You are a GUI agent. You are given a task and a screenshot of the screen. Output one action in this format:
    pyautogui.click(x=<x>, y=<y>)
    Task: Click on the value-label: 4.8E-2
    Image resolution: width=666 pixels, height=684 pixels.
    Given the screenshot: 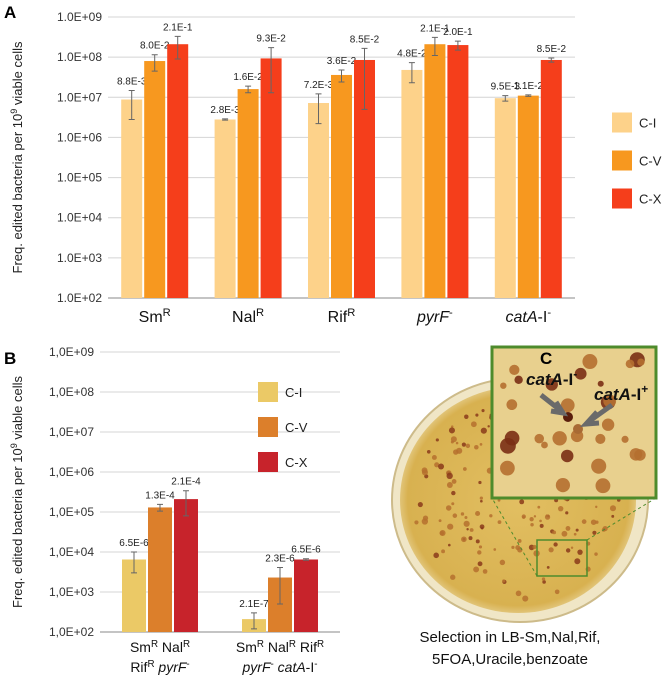 What is the action you would take?
    pyautogui.click(x=412, y=54)
    